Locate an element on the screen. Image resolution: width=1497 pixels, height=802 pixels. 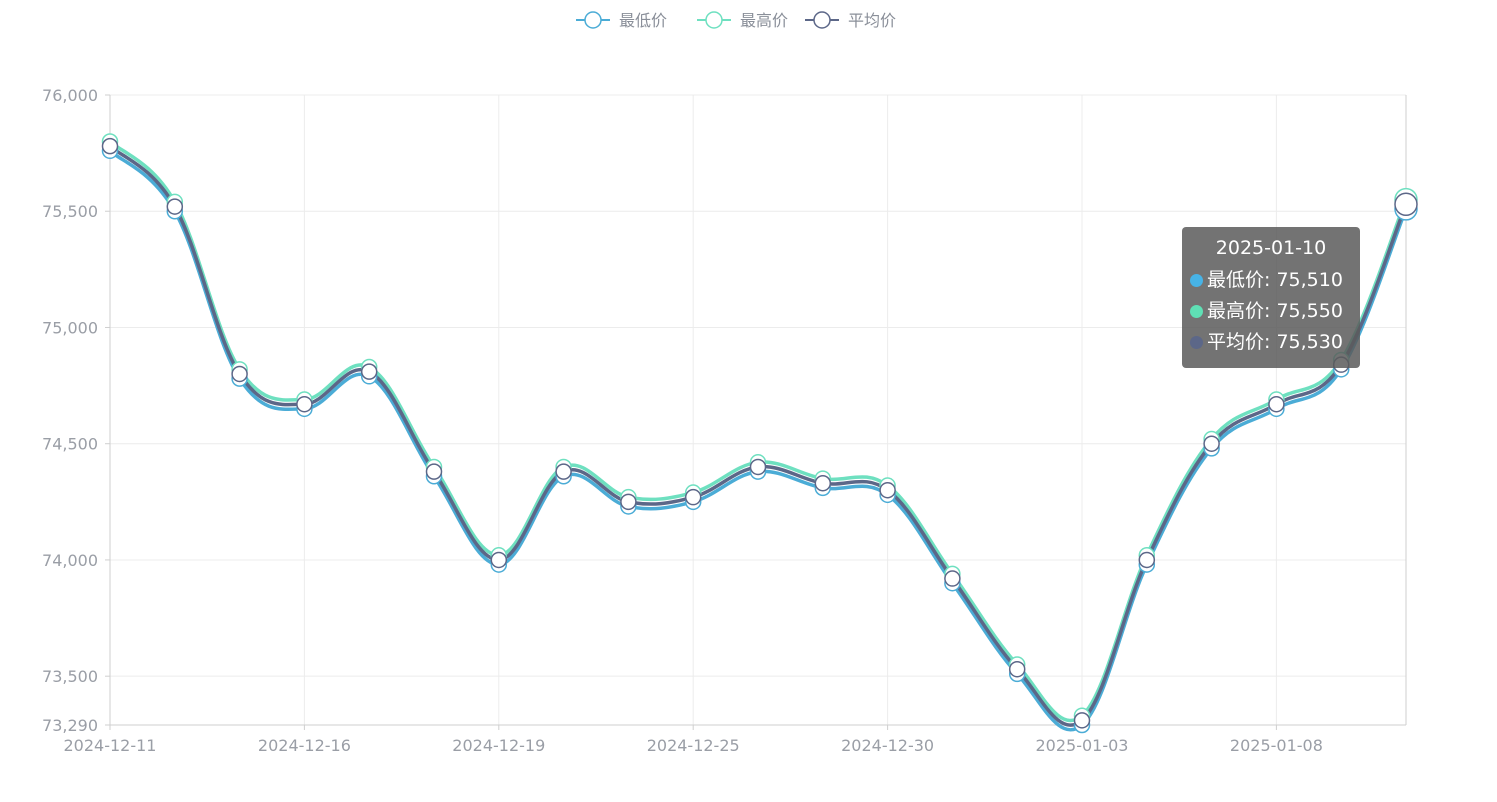
tooltip-dot-high is located at coordinates (1196, 311).